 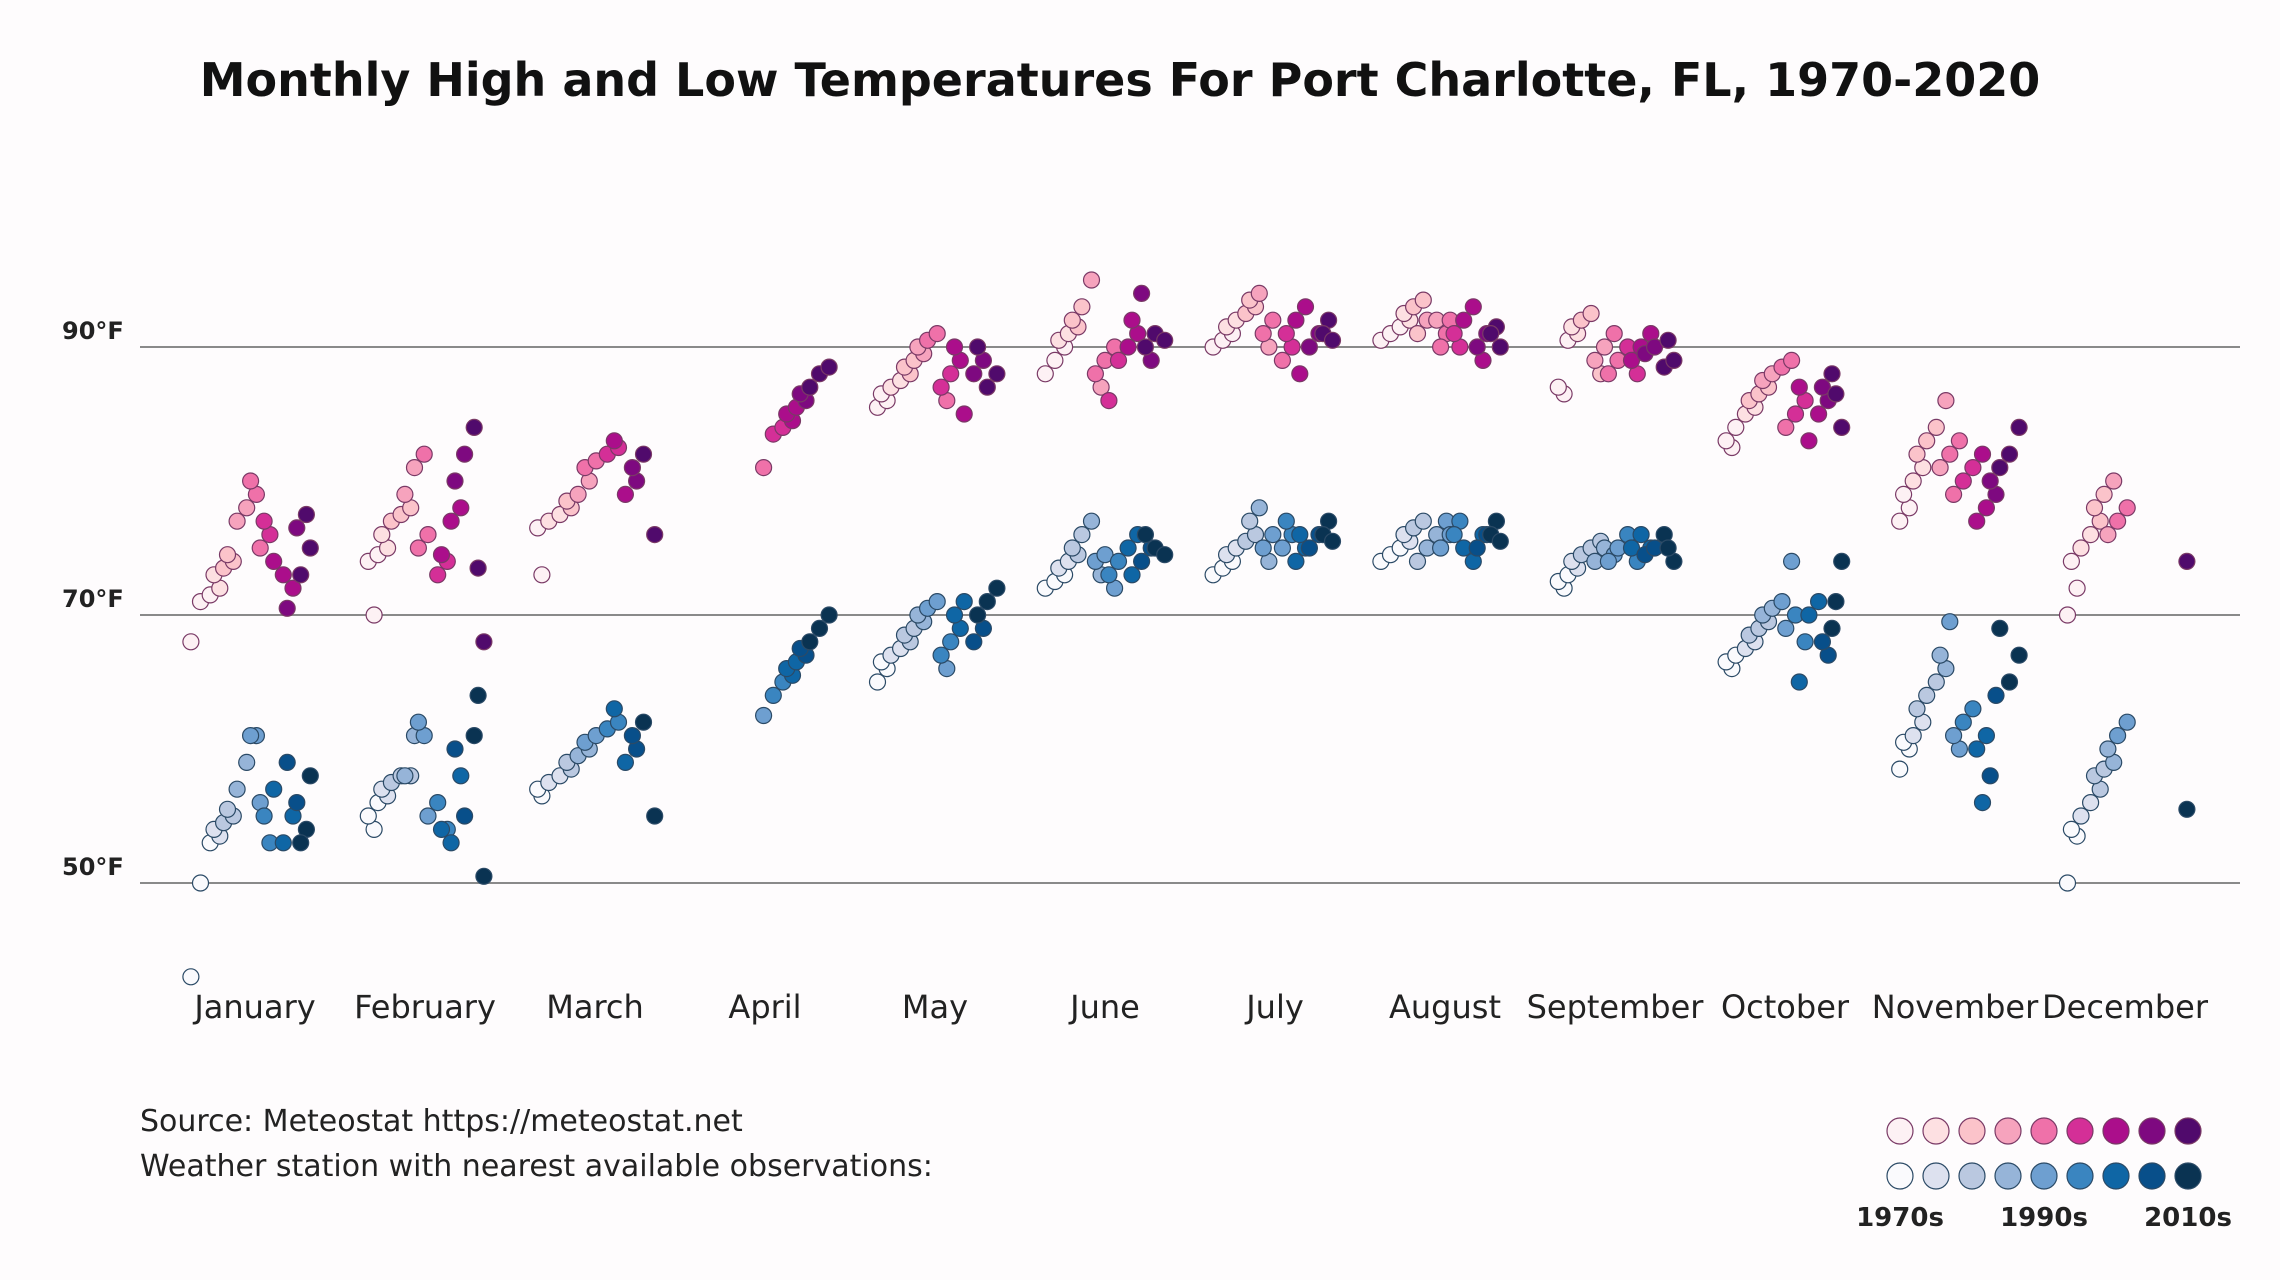 What do you see at coordinates (764, 1007) in the screenshot?
I see `month-label: April` at bounding box center [764, 1007].